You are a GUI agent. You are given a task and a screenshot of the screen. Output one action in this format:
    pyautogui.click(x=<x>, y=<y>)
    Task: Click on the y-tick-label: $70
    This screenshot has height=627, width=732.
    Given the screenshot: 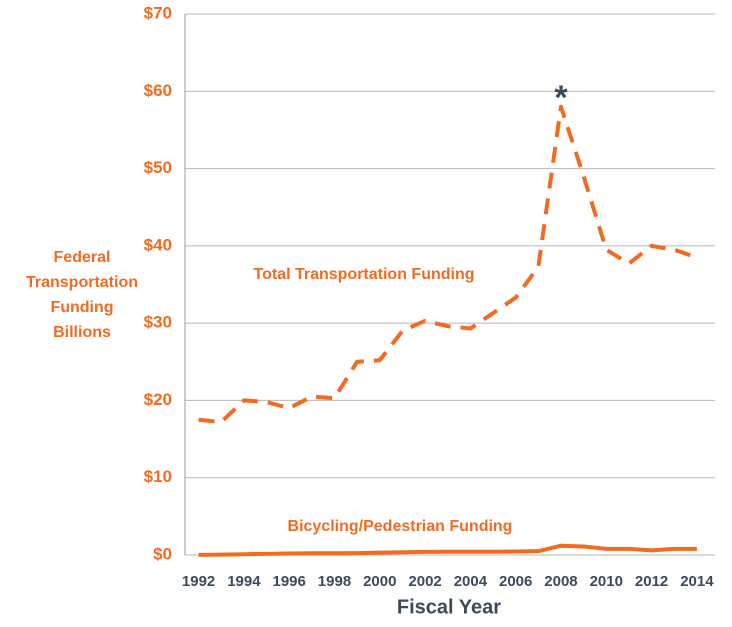 What is the action you would take?
    pyautogui.click(x=158, y=12)
    